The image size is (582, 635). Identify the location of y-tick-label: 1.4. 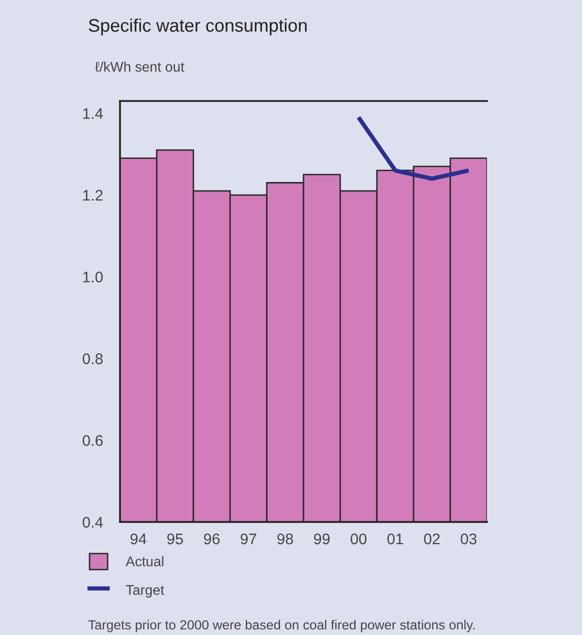
(93, 113).